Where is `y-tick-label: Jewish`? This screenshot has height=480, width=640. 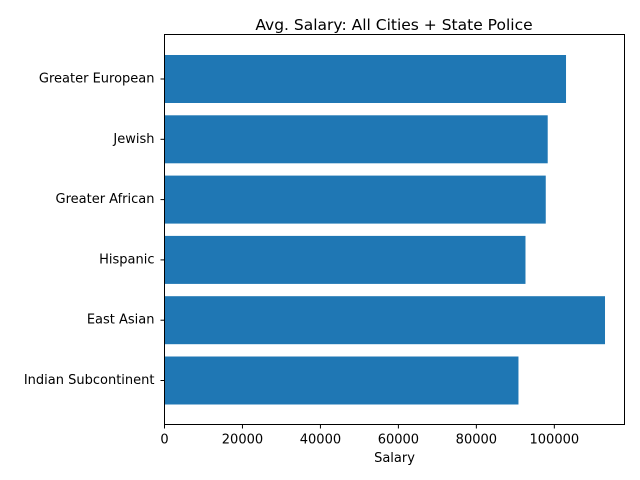 y-tick-label: Jewish is located at coordinates (133, 139).